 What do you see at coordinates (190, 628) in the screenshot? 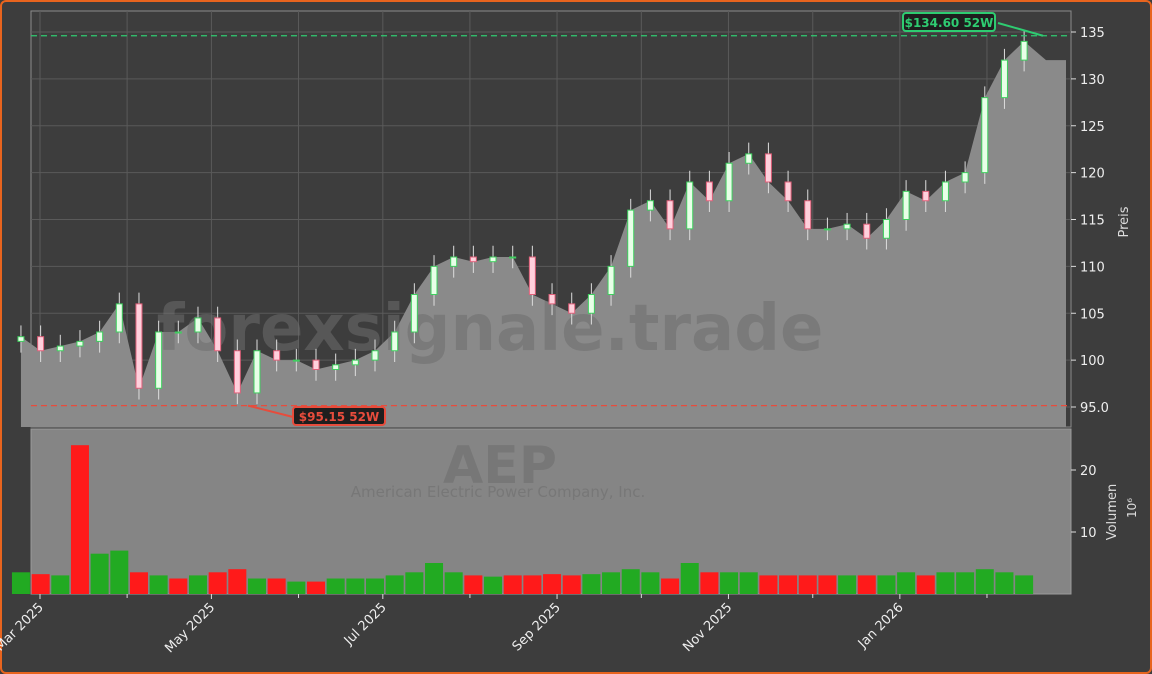
I see `x-tick-label: May 2025` at bounding box center [190, 628].